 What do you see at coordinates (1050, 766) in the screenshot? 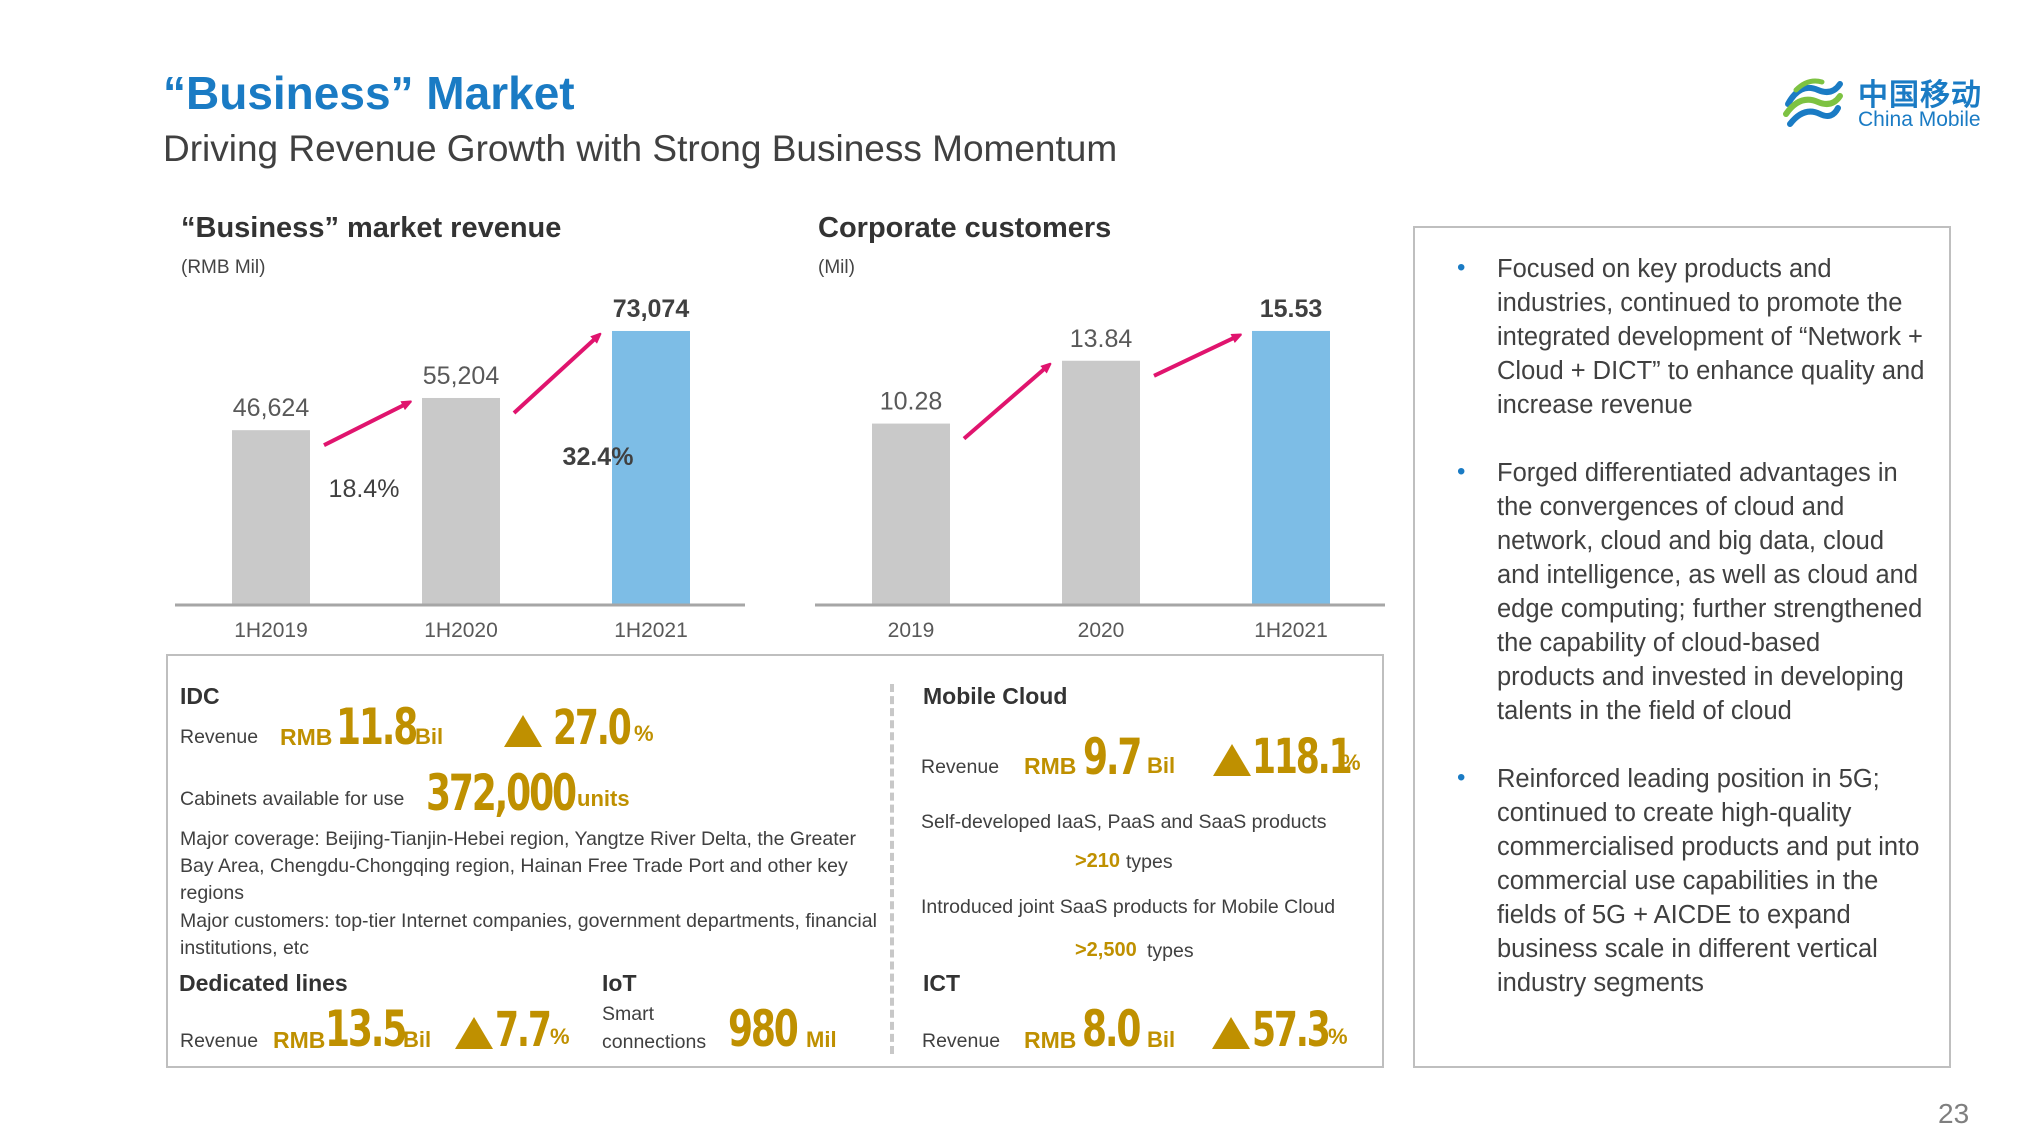
I see `mobile-cloud-rmb: RMB` at bounding box center [1050, 766].